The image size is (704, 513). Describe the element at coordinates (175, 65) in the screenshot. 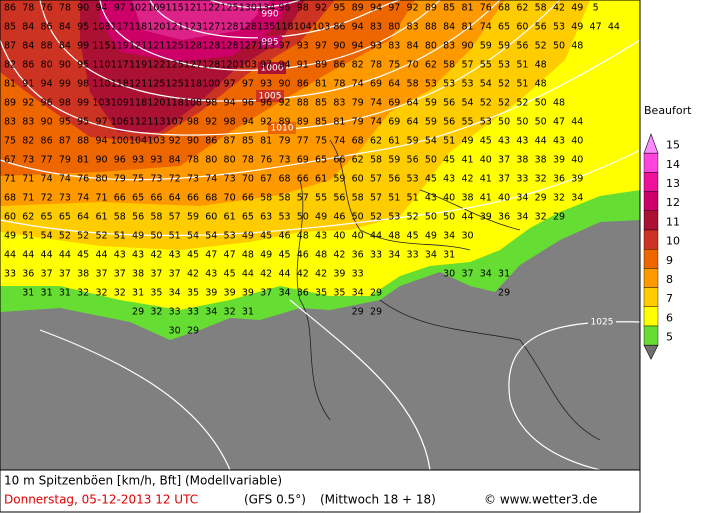

I see `grid-value: 125` at that location.